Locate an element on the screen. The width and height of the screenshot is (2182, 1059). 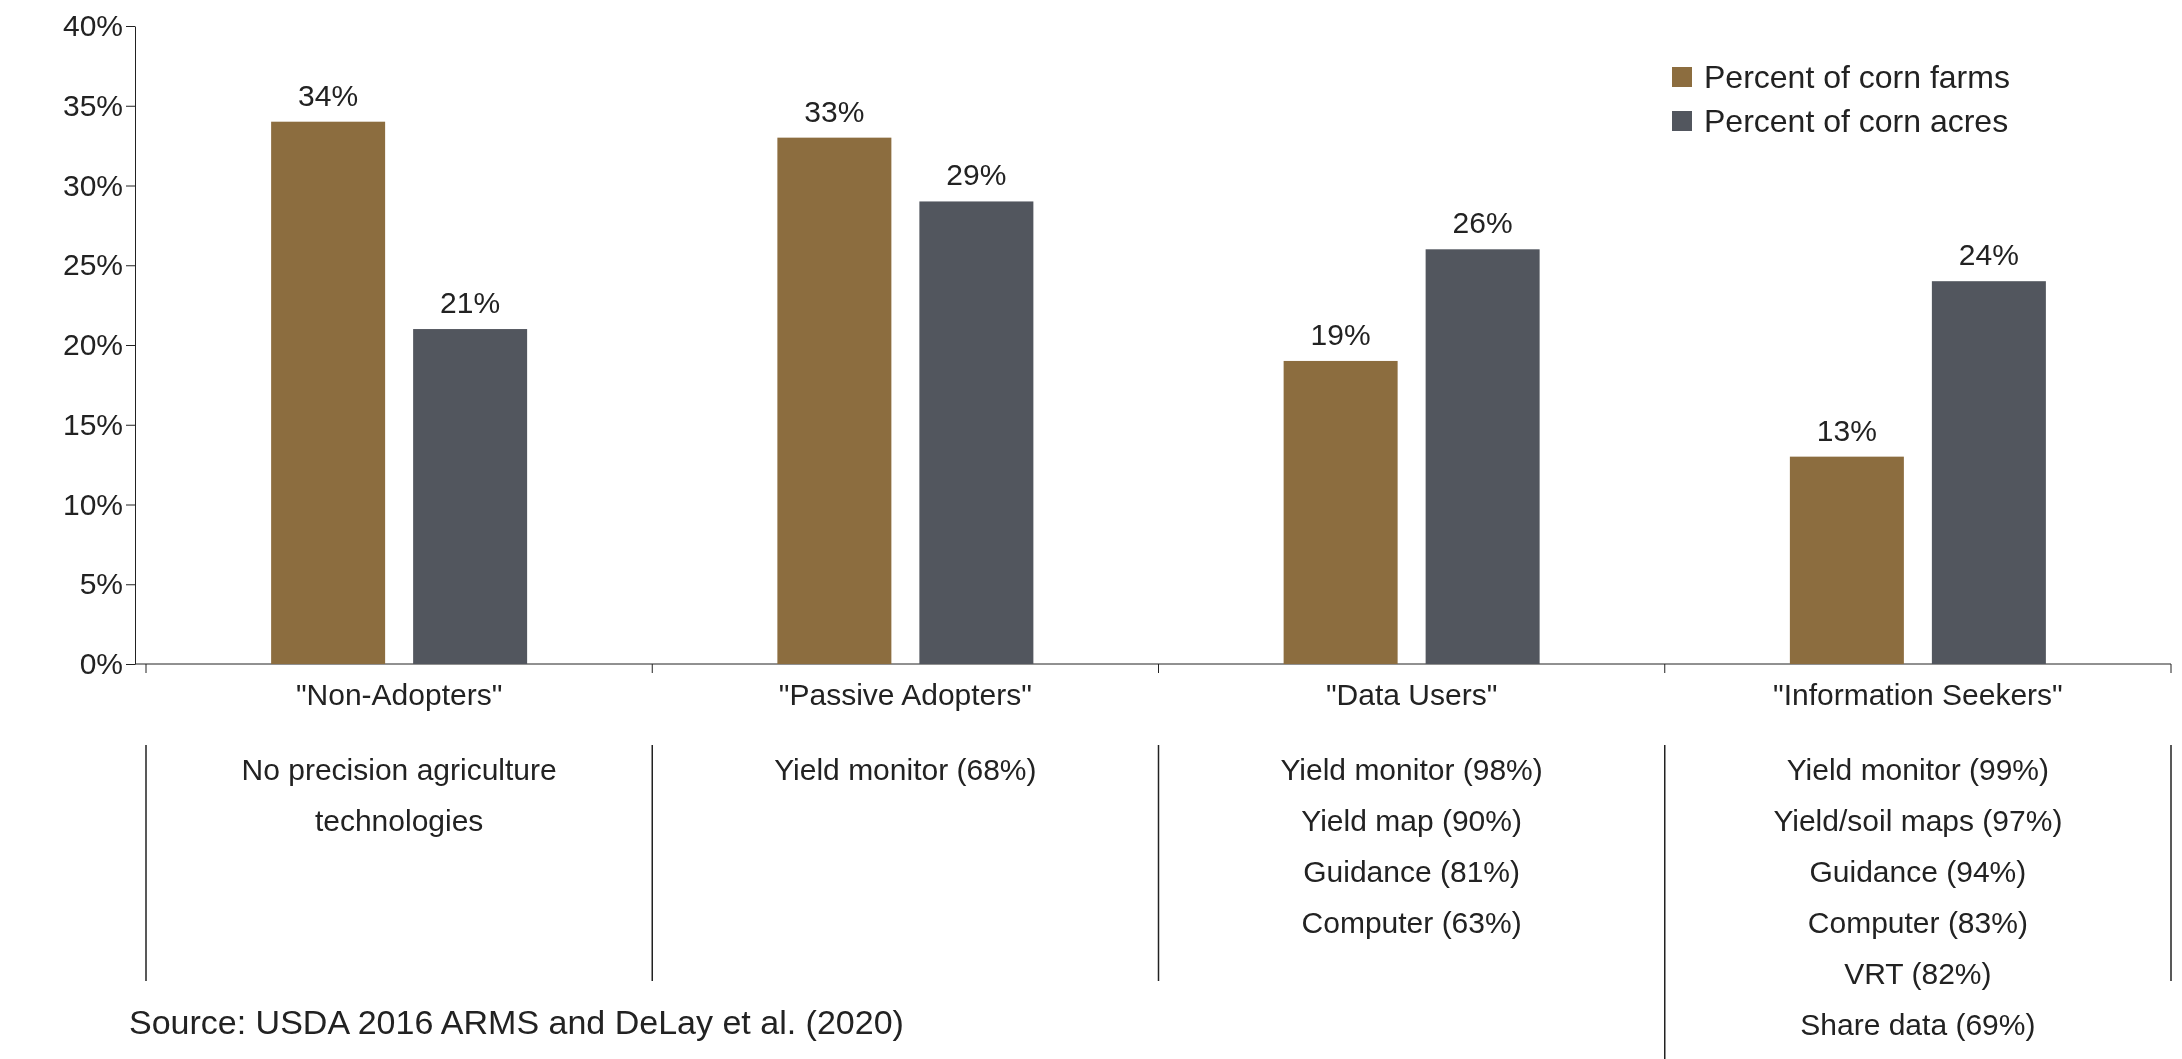
text: 34% is located at coordinates (328, 95).